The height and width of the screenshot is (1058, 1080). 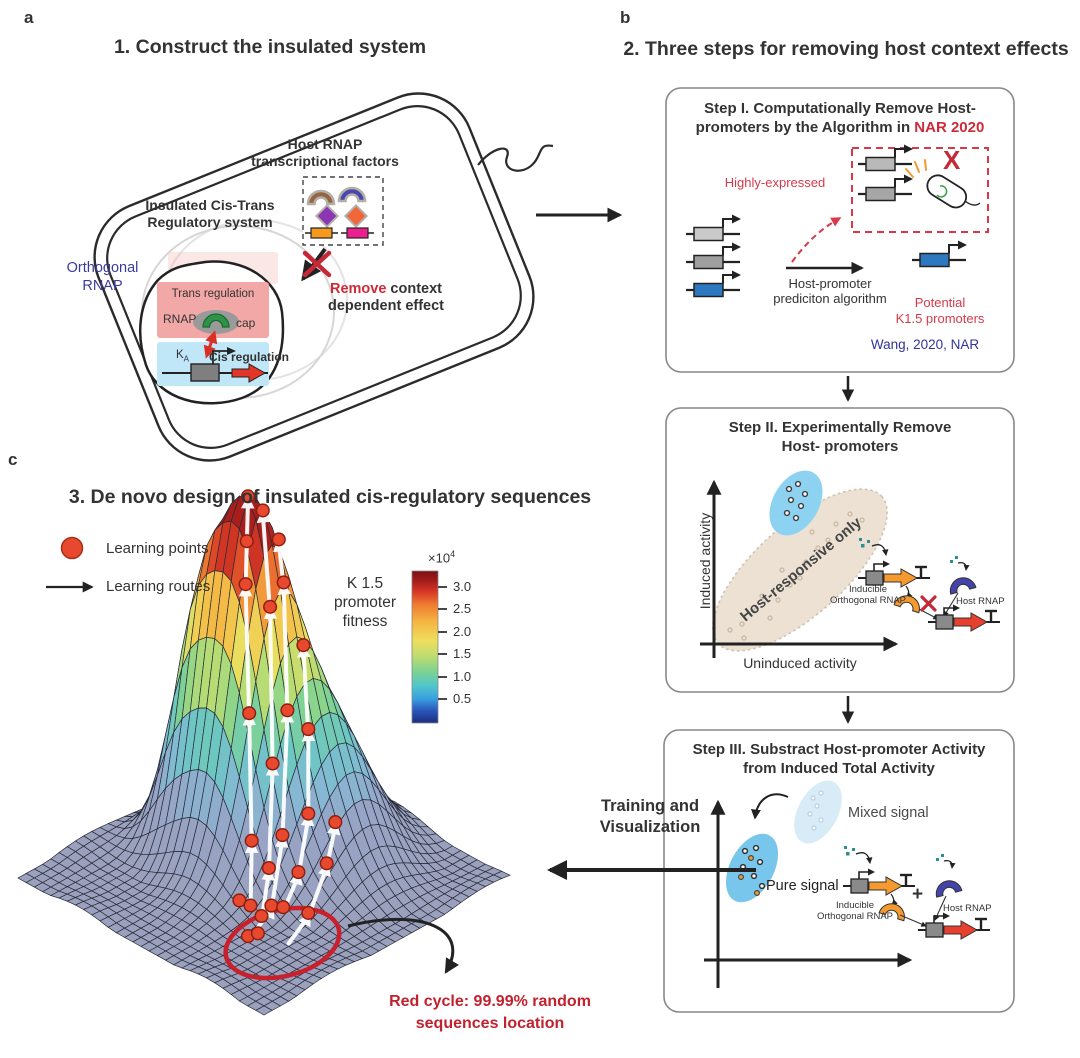 I want to click on plus-sign: +, so click(x=918, y=894).